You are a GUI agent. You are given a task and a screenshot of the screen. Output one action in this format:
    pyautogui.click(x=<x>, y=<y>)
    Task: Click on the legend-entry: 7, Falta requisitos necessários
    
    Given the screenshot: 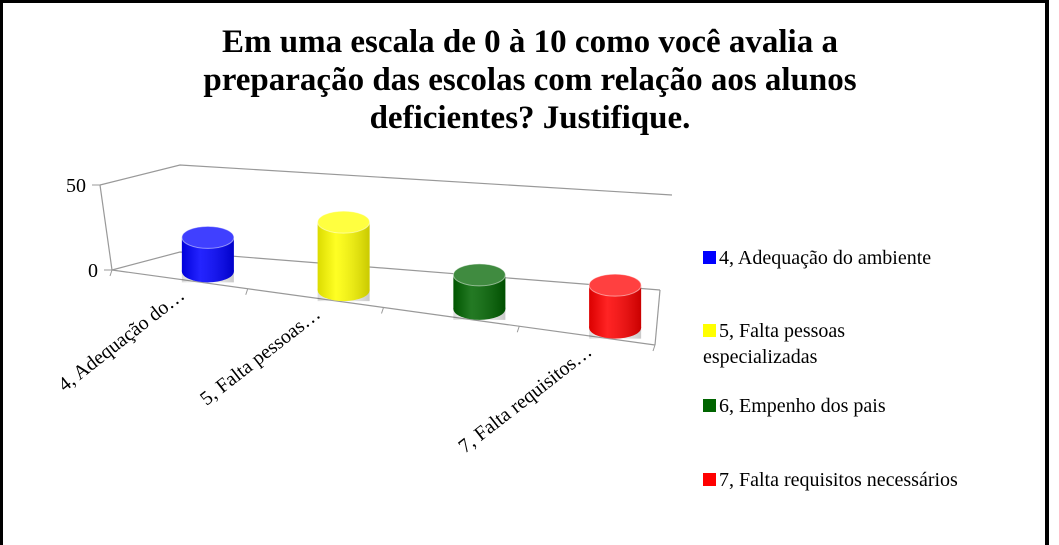 What is the action you would take?
    pyautogui.click(x=873, y=480)
    